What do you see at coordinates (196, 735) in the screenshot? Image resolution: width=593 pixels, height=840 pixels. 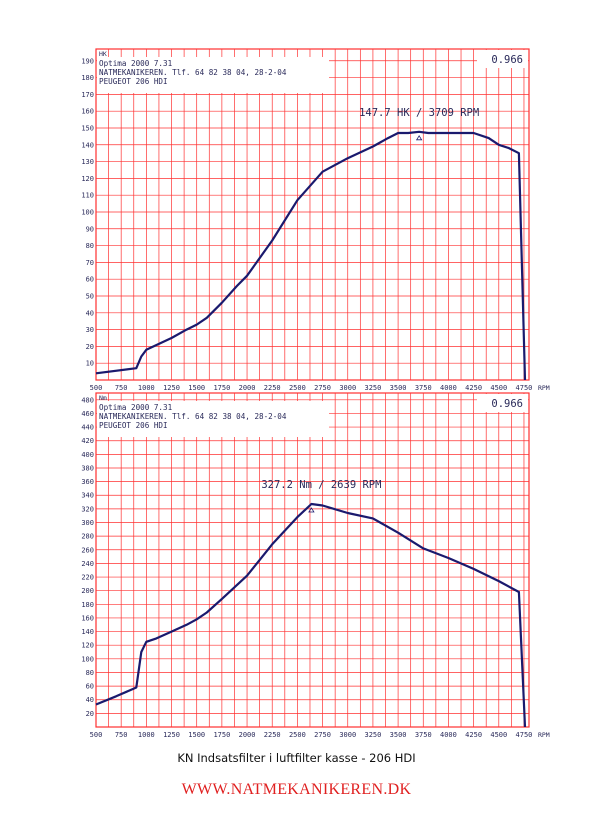 I see `chart2-x-tick-label: 1500` at bounding box center [196, 735].